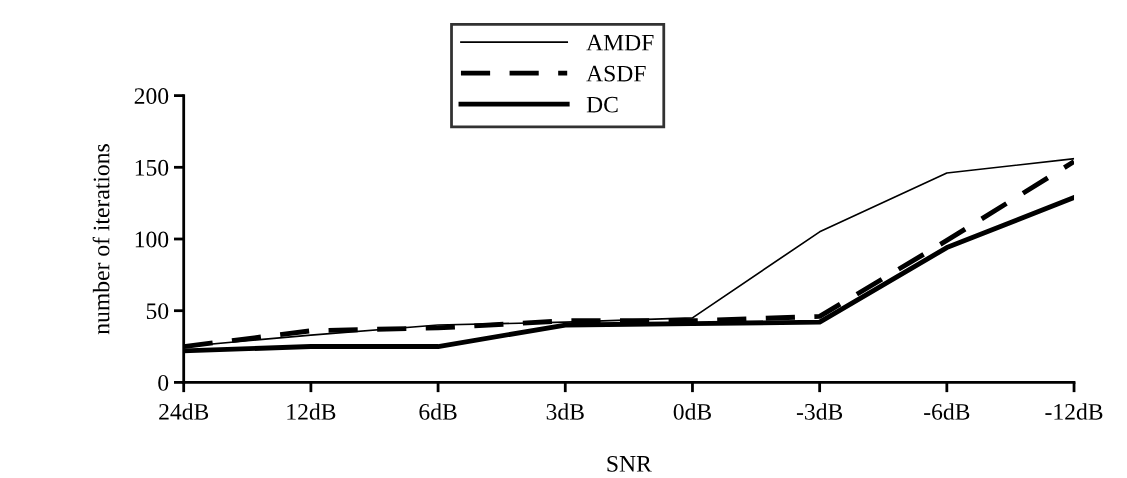 This screenshot has height=478, width=1127. I want to click on x-tick-label: 24dB, so click(184, 411).